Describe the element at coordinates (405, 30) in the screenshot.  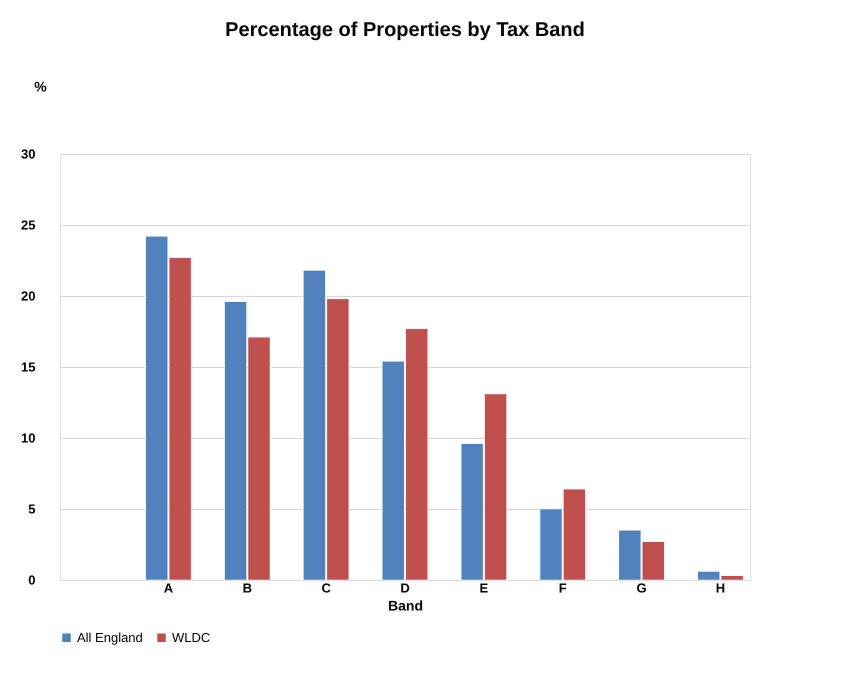
I see `chart-title: Percentage of Properties by Tax Band` at that location.